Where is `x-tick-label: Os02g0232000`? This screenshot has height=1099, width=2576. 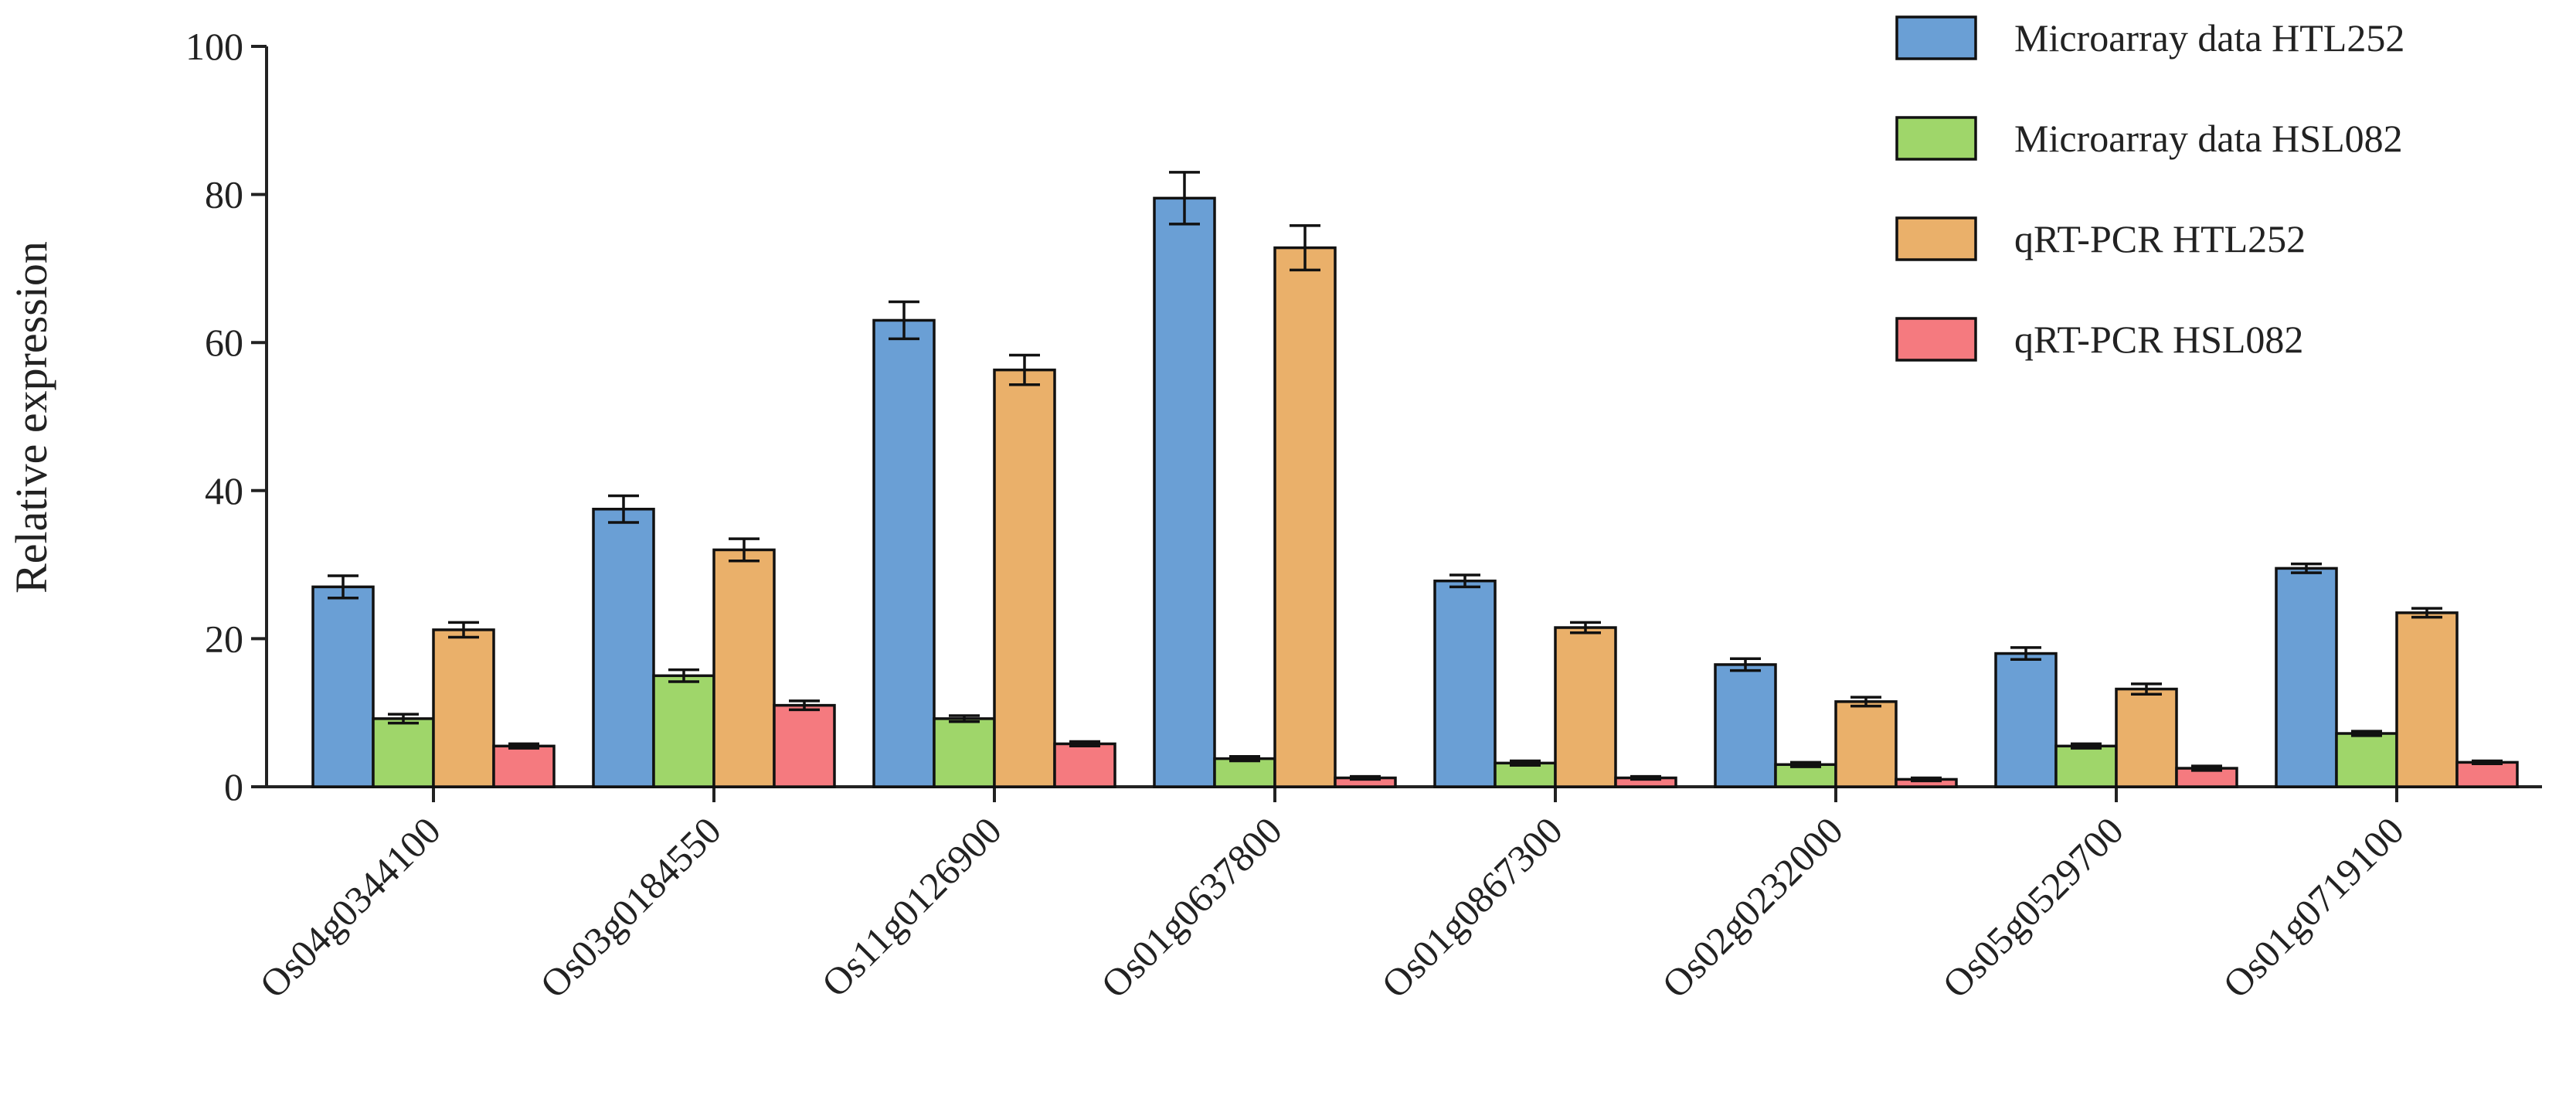
x-tick-label: Os02g0232000 is located at coordinates (1752, 907).